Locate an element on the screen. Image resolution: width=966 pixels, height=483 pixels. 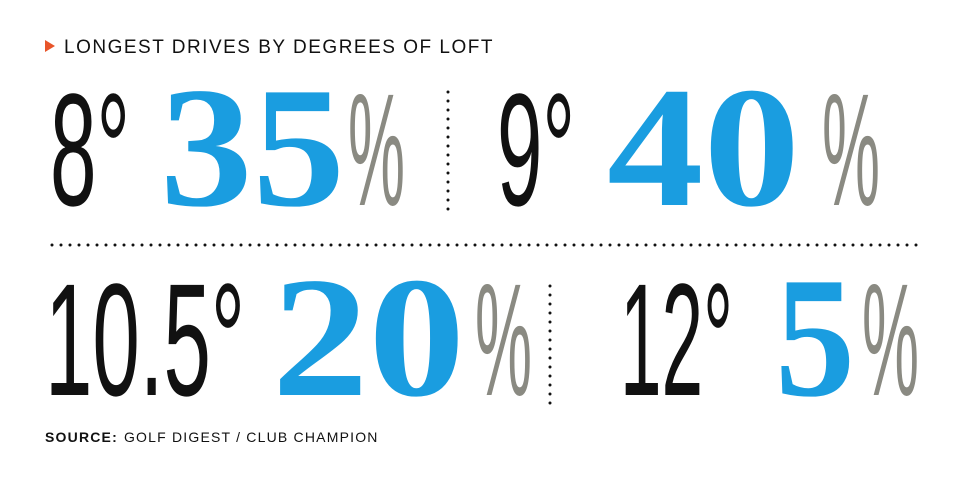
percent-value: 5 is located at coordinates (815, 338).